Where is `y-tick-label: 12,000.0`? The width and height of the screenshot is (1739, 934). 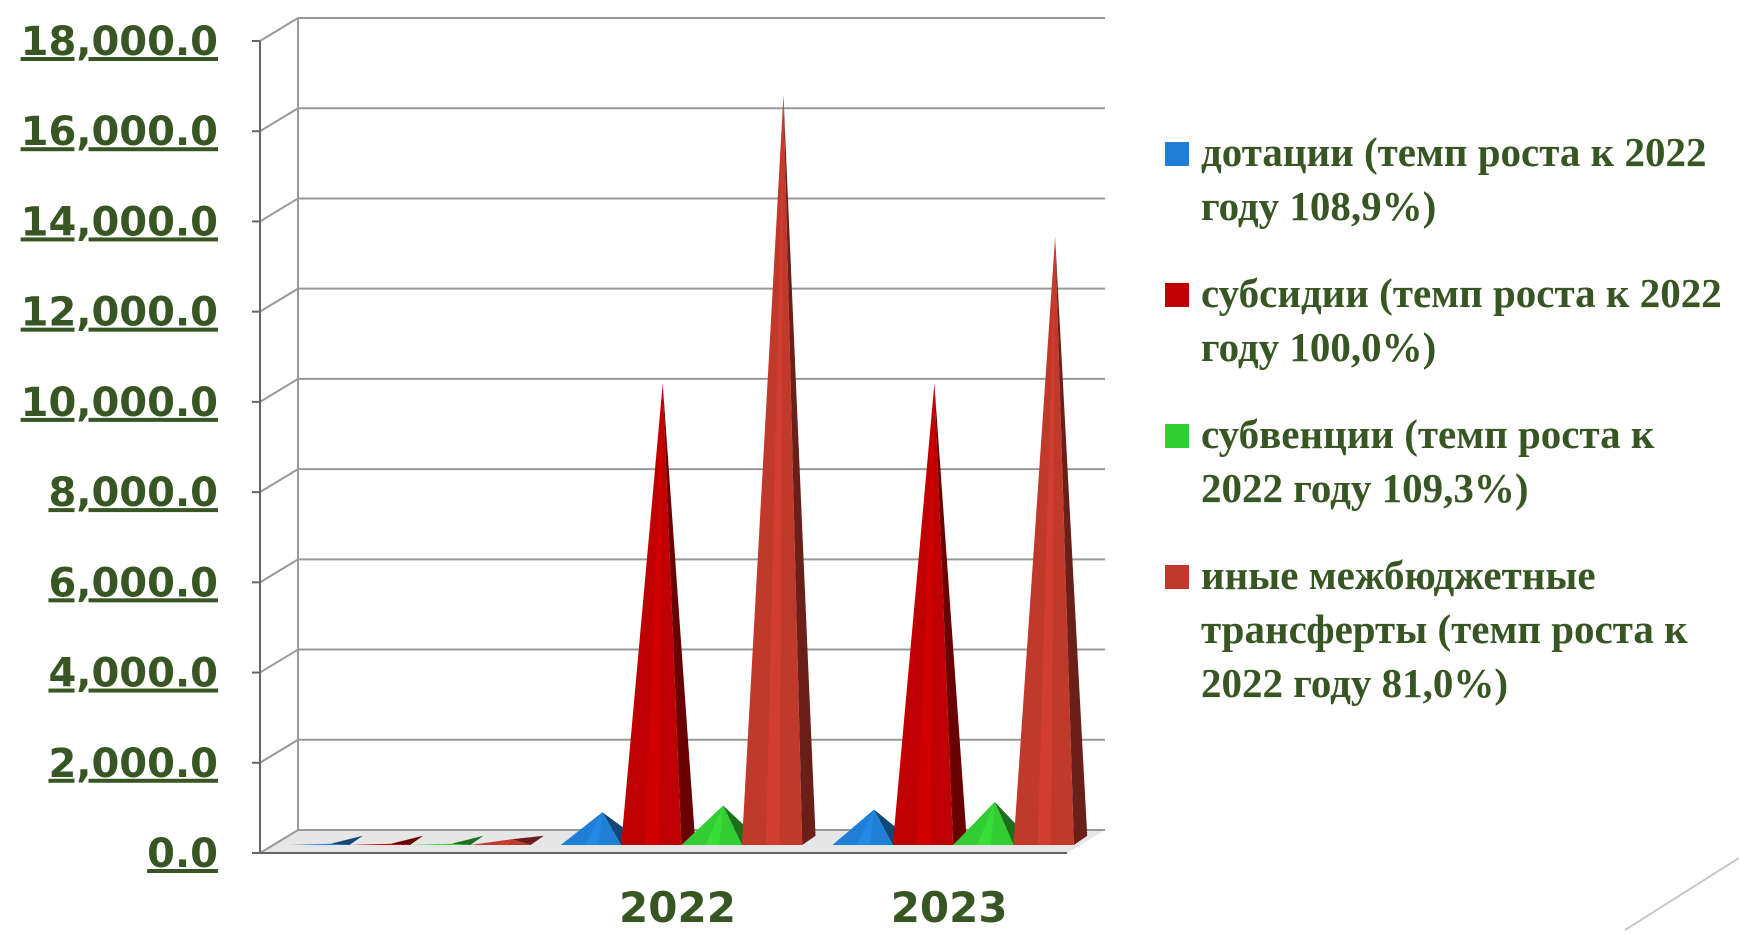 y-tick-label: 12,000.0 is located at coordinates (119, 313).